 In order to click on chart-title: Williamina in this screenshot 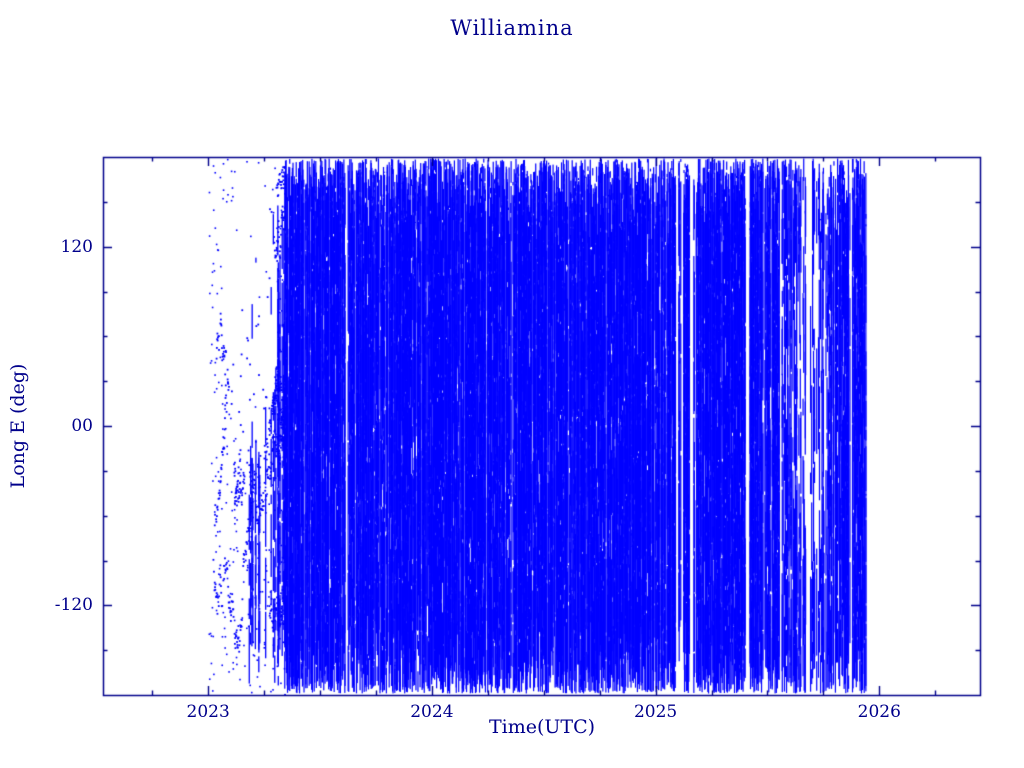, I will do `click(512, 28)`.